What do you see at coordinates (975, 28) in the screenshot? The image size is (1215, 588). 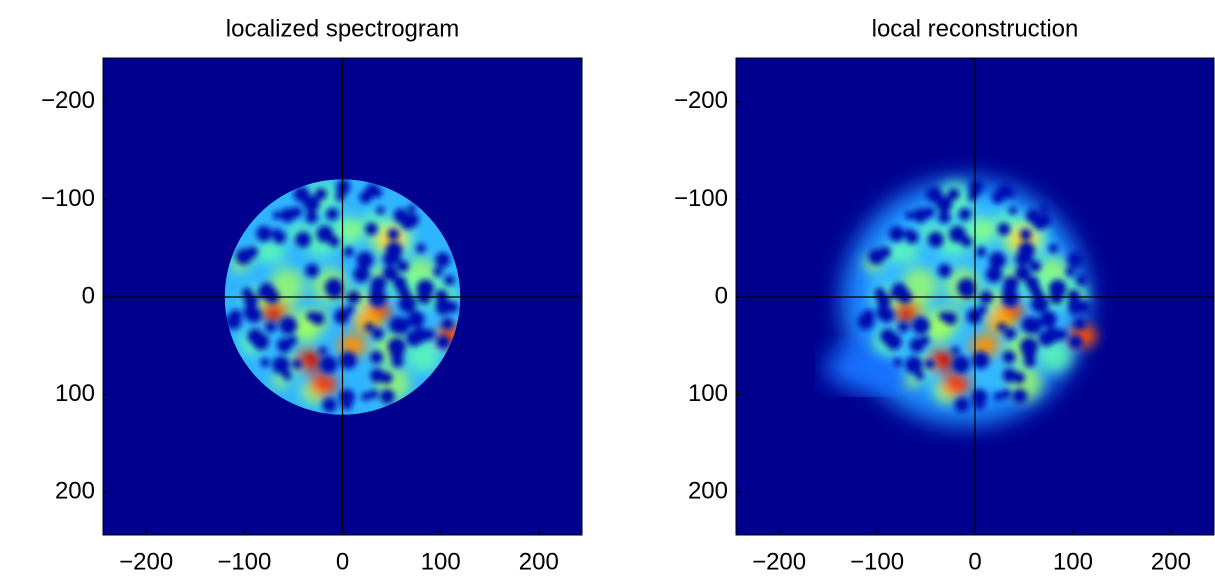 I see `chart-title: local reconstruction` at bounding box center [975, 28].